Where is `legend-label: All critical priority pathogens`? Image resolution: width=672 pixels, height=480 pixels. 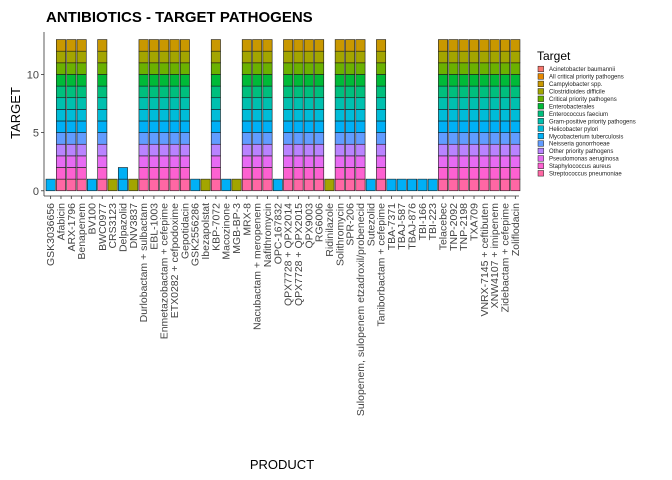 legend-label: All critical priority pathogens is located at coordinates (586, 78).